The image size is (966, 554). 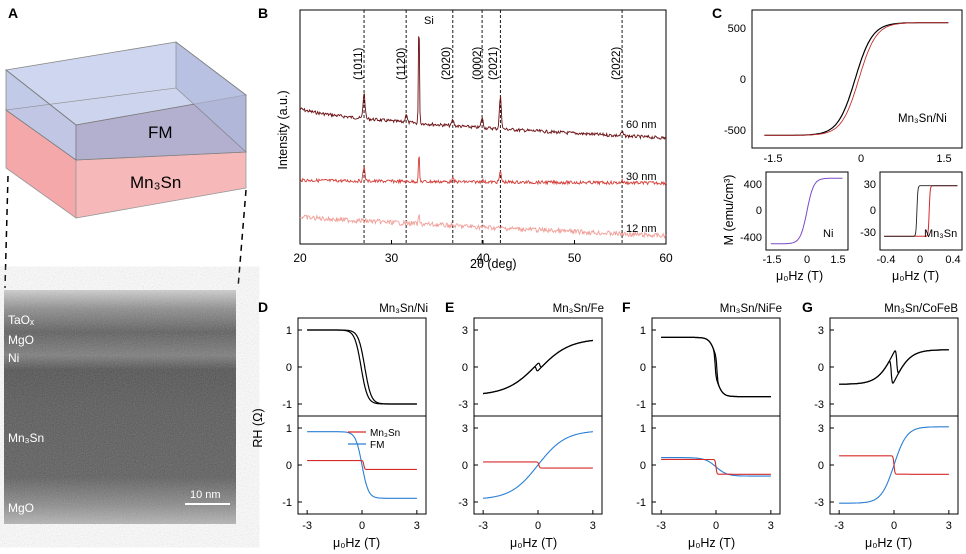 What do you see at coordinates (449, 307) in the screenshot?
I see `panel-letter-e: E` at bounding box center [449, 307].